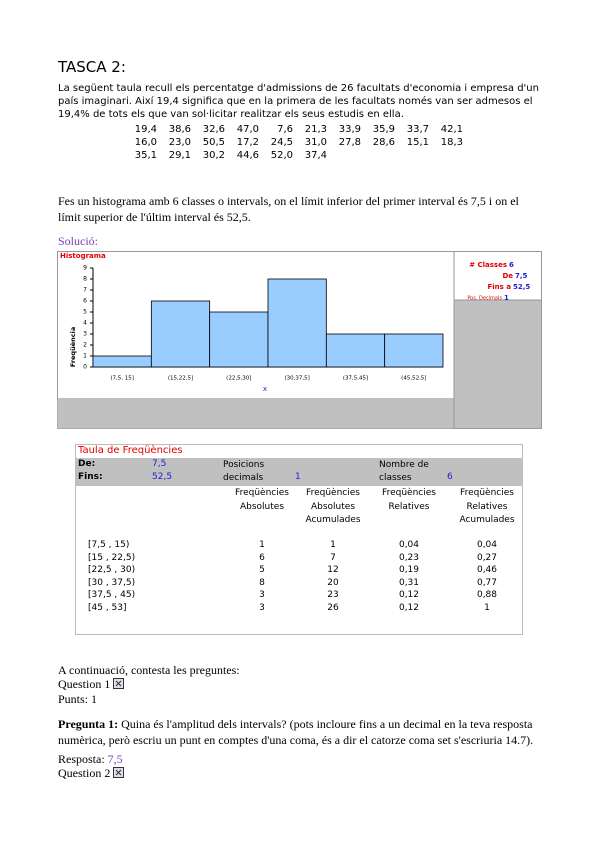 This screenshot has width=599, height=848. What do you see at coordinates (333, 557) in the screenshot?
I see `cell: 7` at bounding box center [333, 557].